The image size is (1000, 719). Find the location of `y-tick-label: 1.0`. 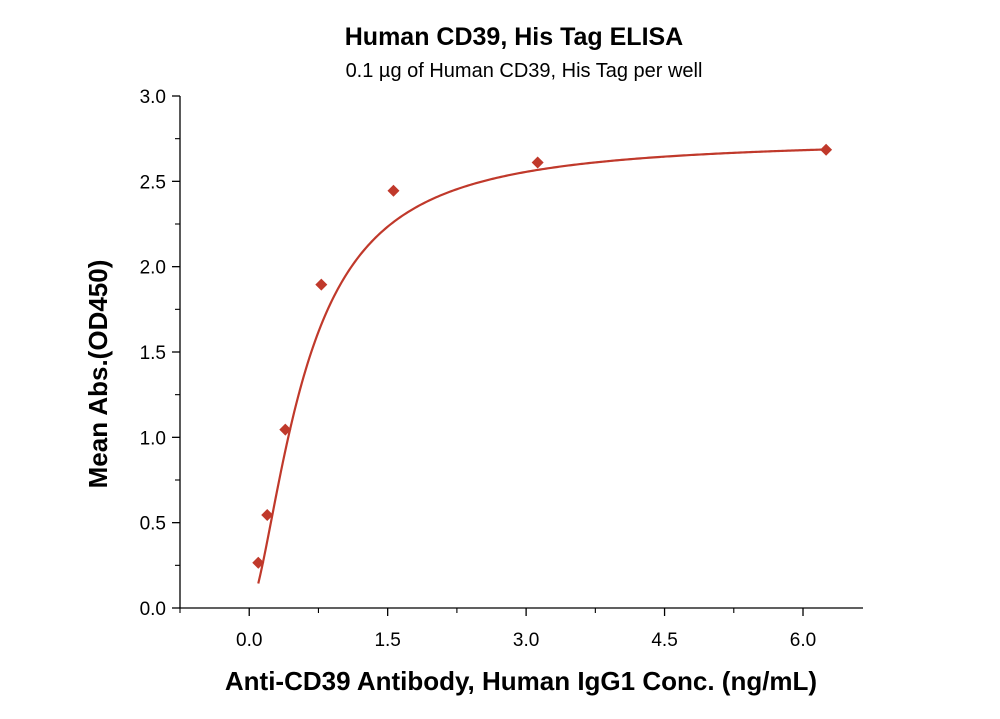

y-tick-label: 1.0 is located at coordinates (153, 438).